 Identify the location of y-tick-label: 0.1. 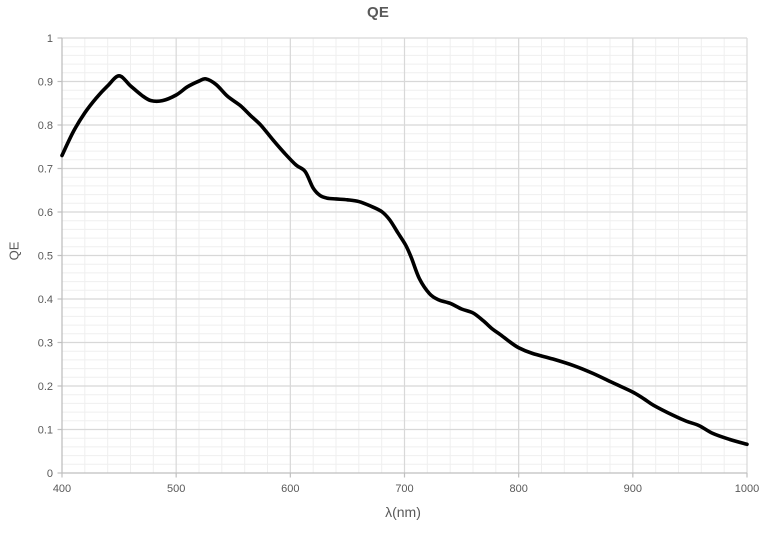
(45, 431).